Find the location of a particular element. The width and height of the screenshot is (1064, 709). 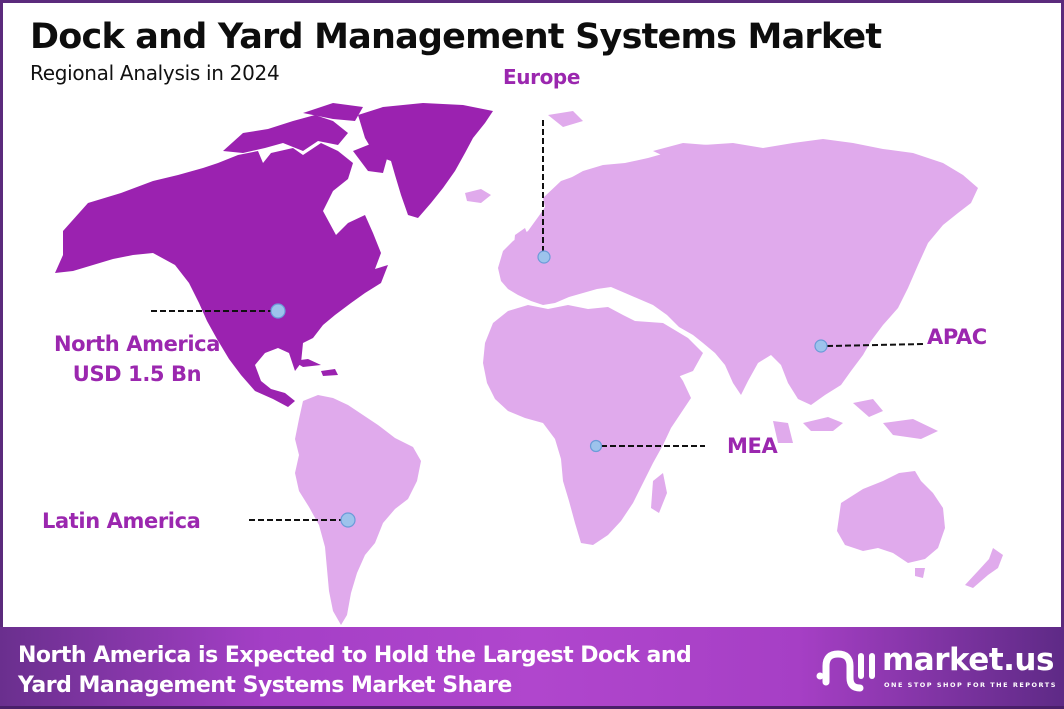

region-latin-america is located at coordinates (358, 510).